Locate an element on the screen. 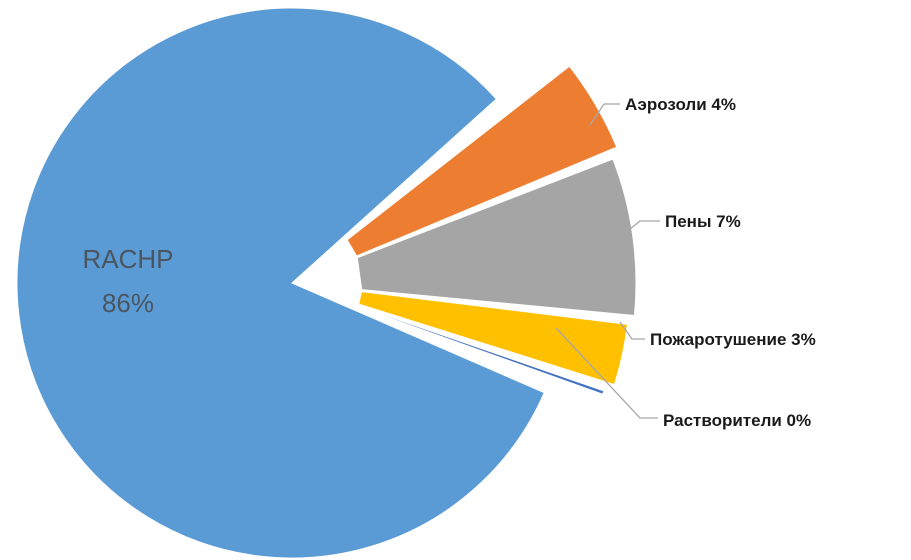  slice-label-foams: Пены 7% is located at coordinates (703, 221).